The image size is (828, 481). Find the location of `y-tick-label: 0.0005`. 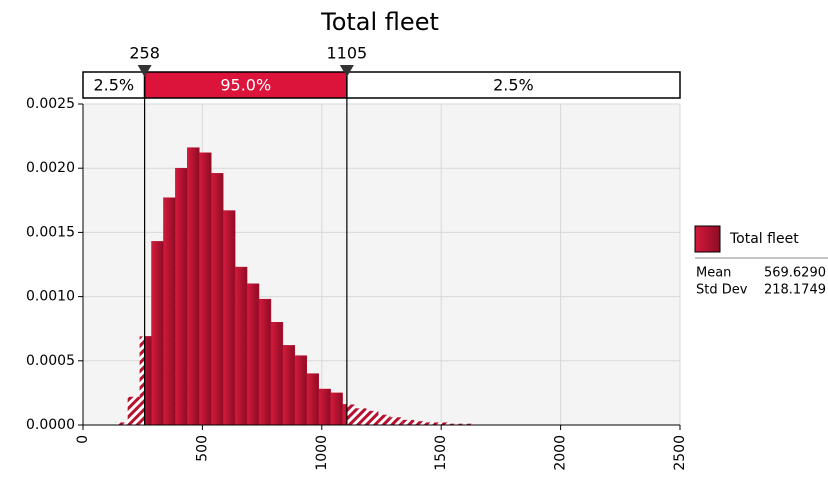

y-tick-label: 0.0005 is located at coordinates (50, 361).